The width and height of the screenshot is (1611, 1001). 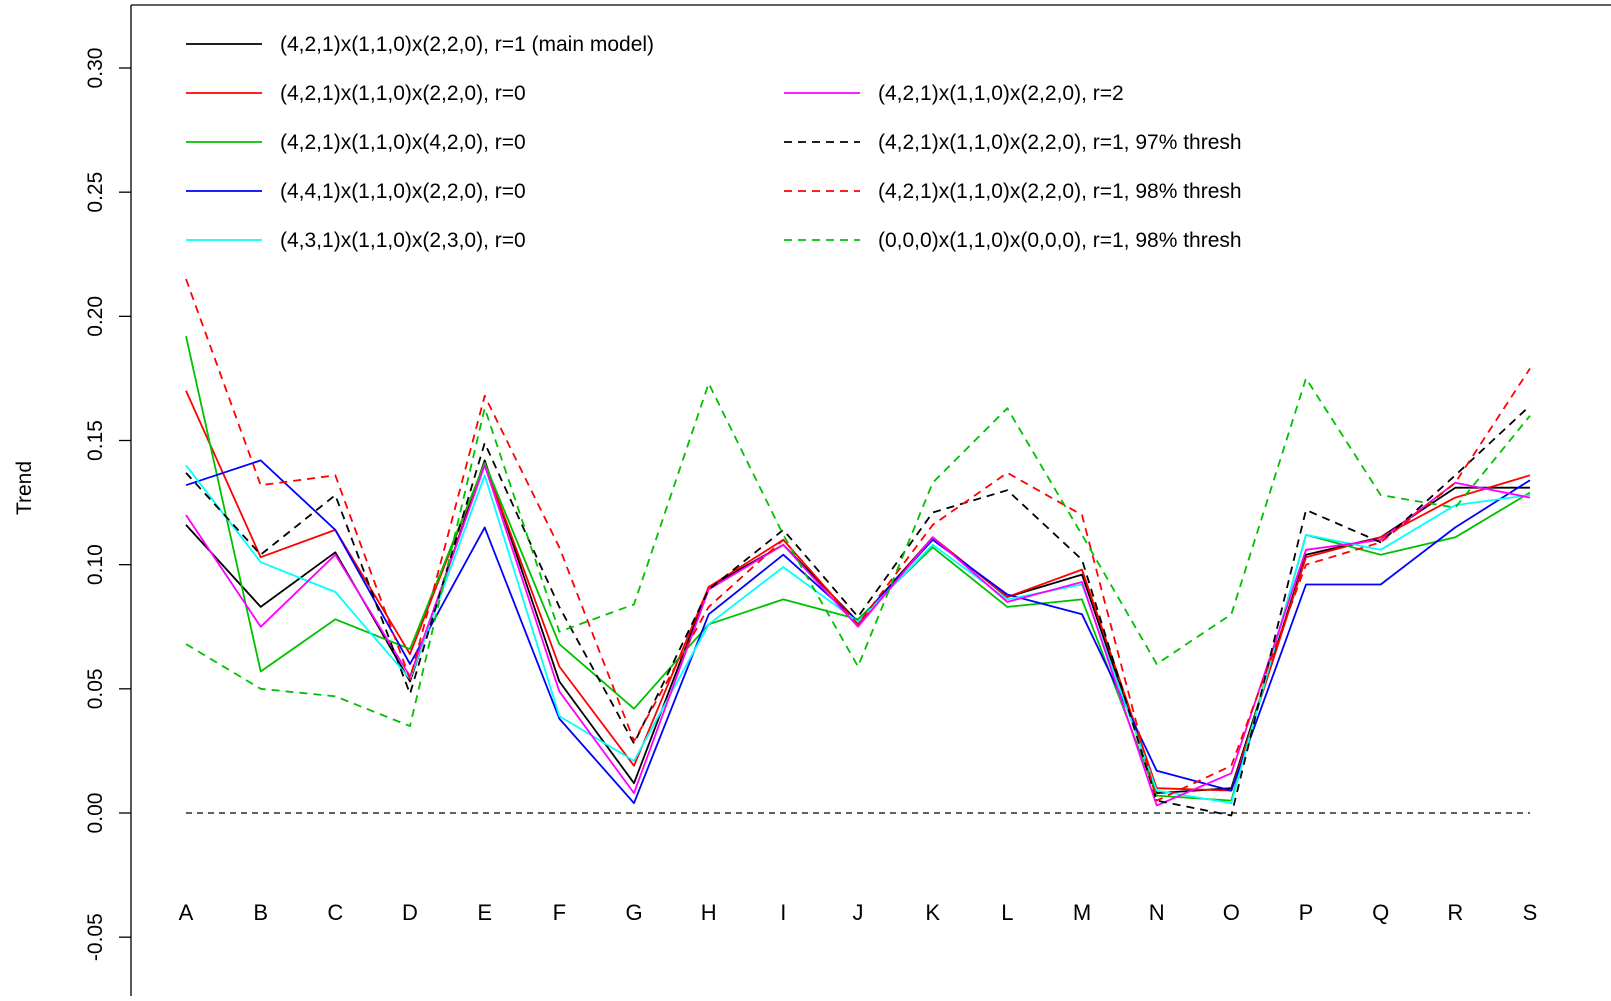 I want to click on legend-entry-label: (4,2,1)x(1,1,0)x(4,2,0), r=0, so click(x=403, y=142).